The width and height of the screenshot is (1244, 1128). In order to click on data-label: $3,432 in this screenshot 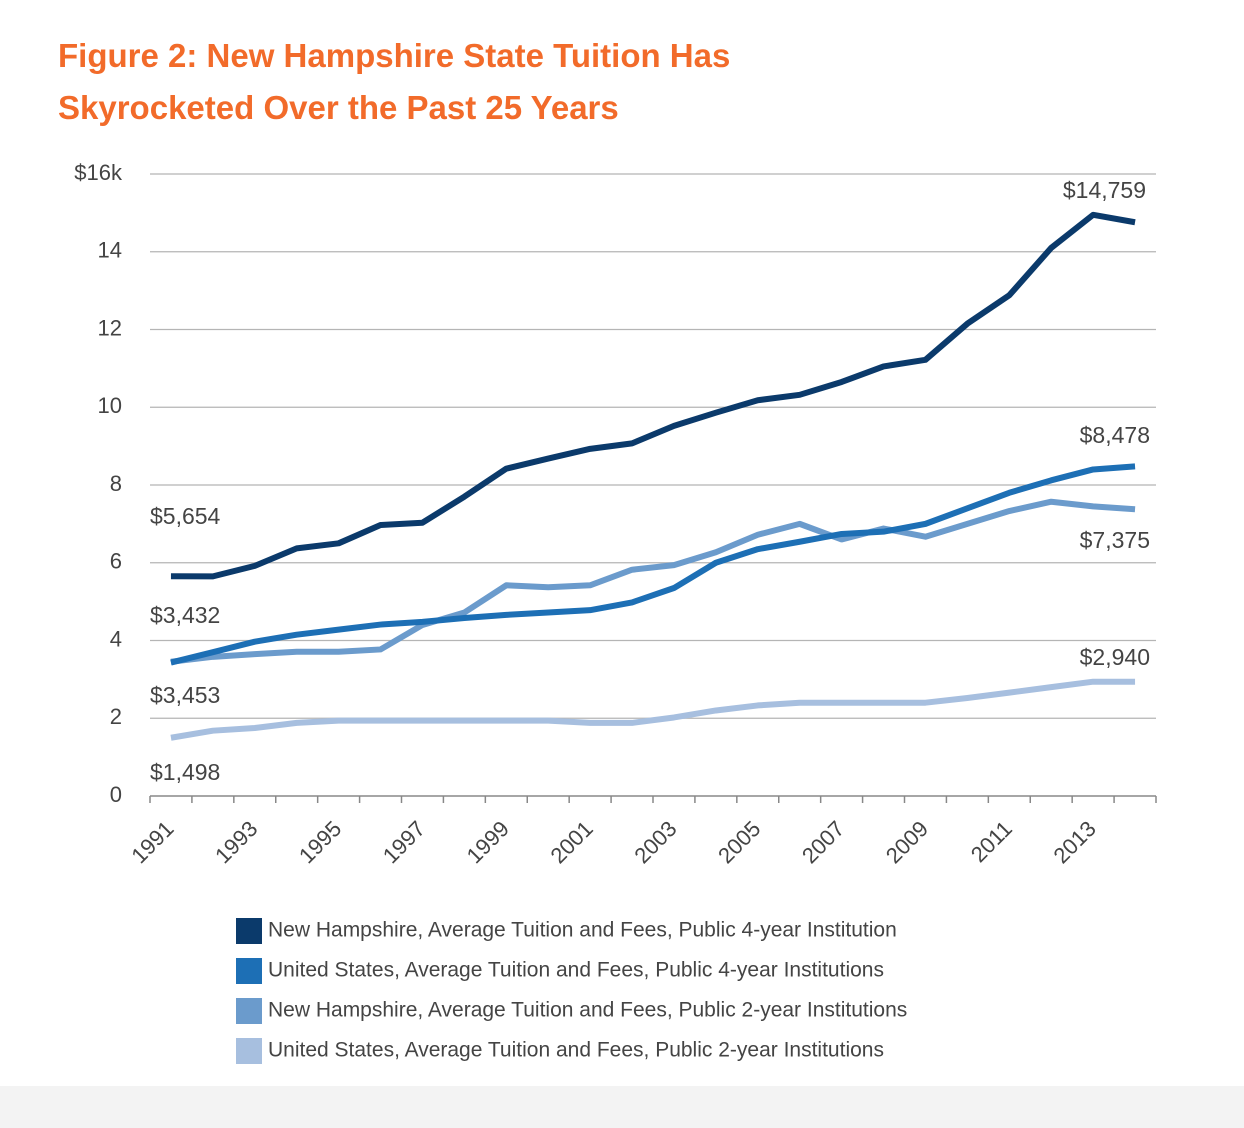, I will do `click(185, 615)`.